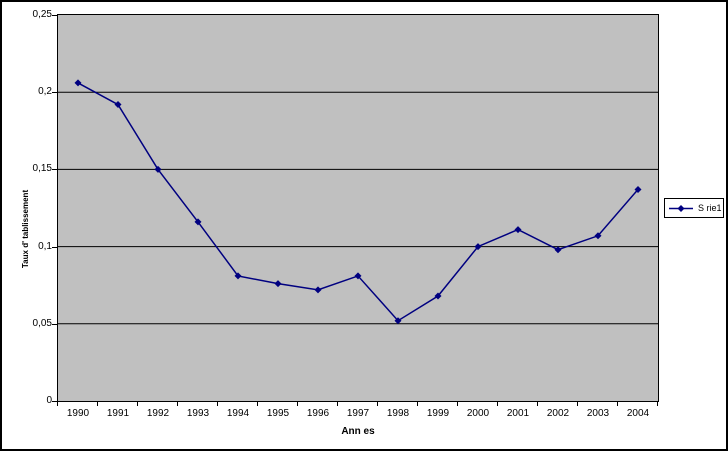  I want to click on x-axis-title: Ann es, so click(358, 431).